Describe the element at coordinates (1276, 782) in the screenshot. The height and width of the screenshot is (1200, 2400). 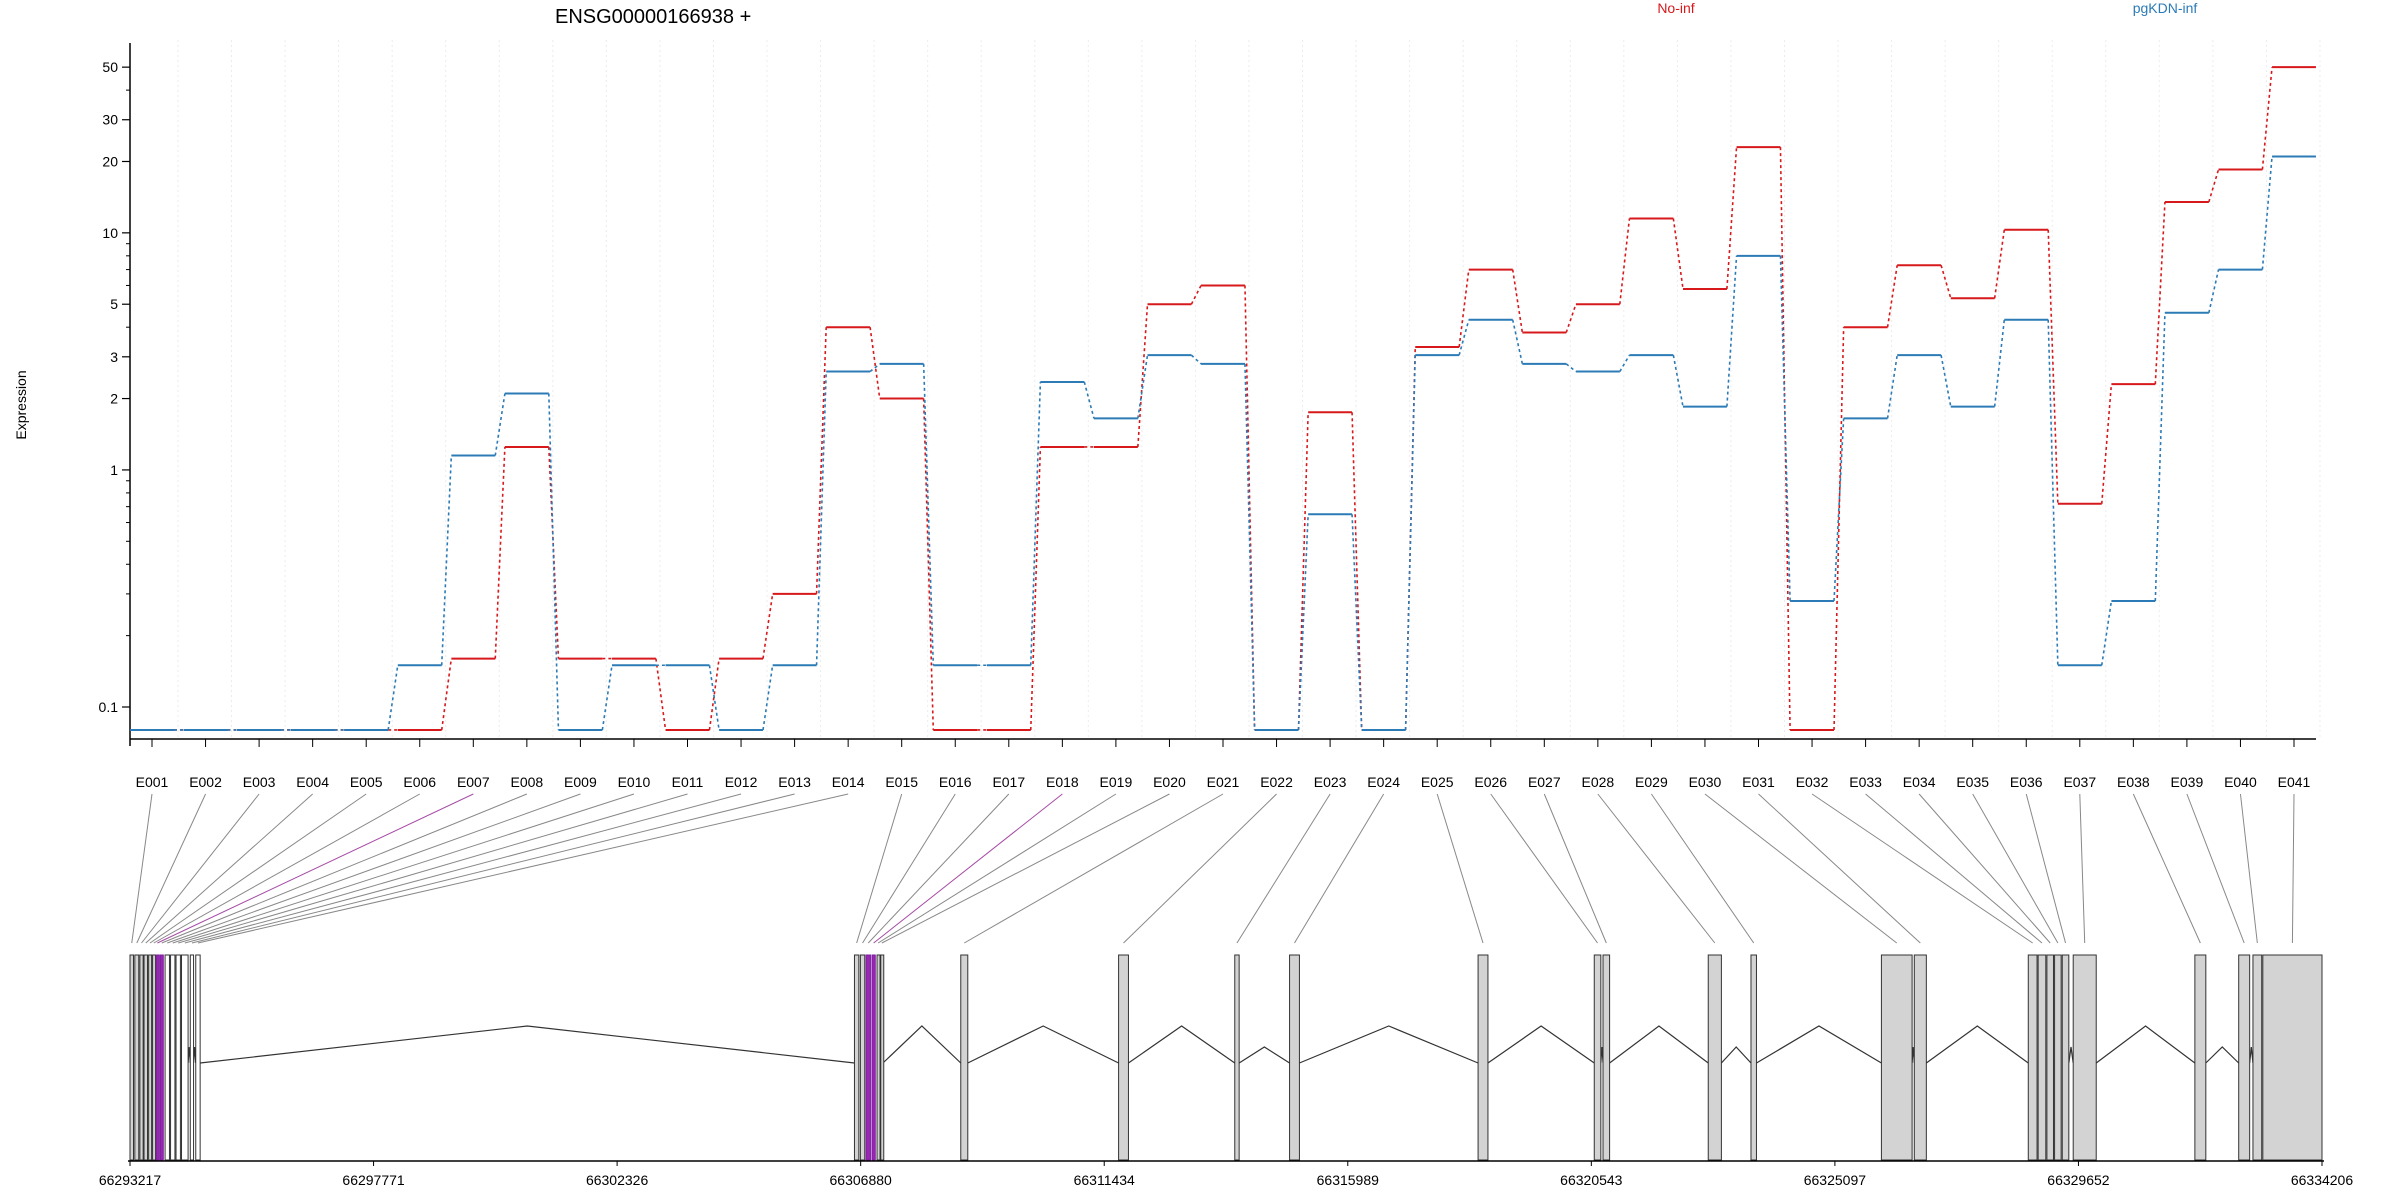
I see `exon-tick-label: E022` at that location.